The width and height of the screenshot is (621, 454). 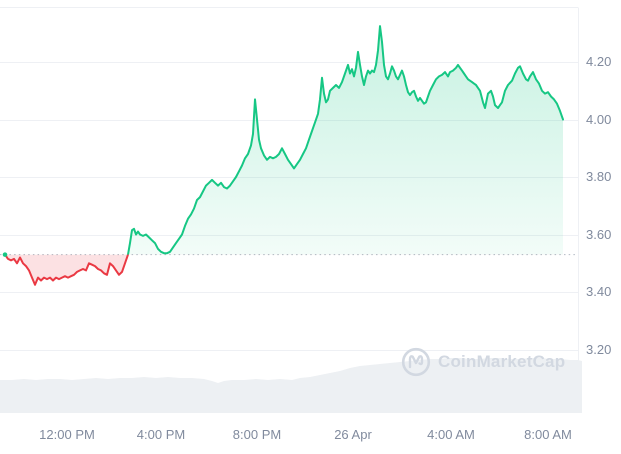 I want to click on price-tick-label: 3.80, so click(x=599, y=176).